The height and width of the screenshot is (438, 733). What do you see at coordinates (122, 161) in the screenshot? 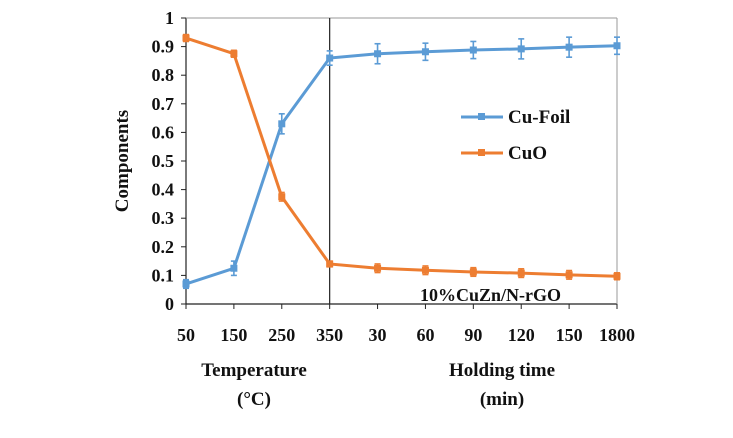
I see `y-axis-title: Components` at bounding box center [122, 161].